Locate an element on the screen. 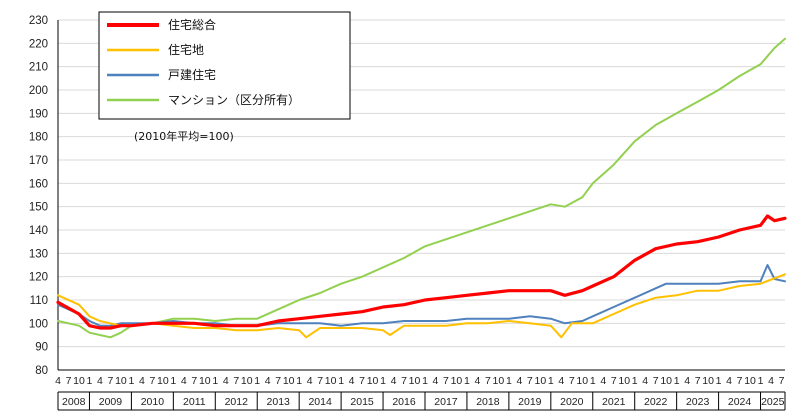 The image size is (800, 418). base-year-note: (2010年平均=100) is located at coordinates (184, 136).